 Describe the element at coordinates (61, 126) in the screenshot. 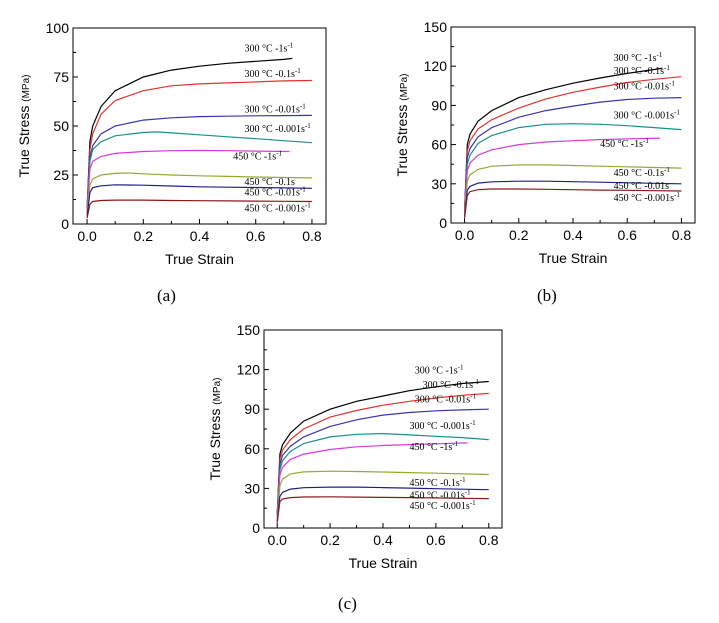

I see `y-tick-label: 50` at that location.